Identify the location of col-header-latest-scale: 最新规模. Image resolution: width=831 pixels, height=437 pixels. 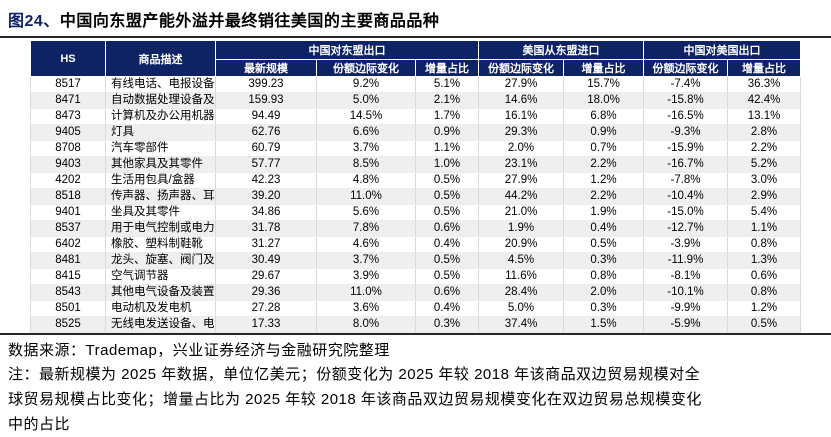
(266, 68).